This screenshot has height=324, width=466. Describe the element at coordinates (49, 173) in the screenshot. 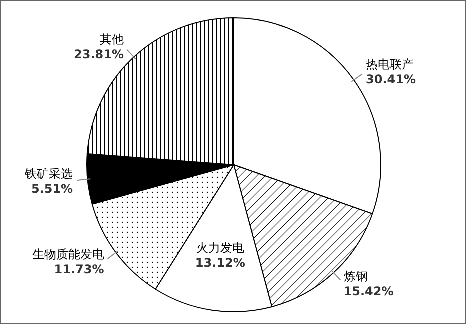

I see `slice-label: 铁矿采选` at that location.